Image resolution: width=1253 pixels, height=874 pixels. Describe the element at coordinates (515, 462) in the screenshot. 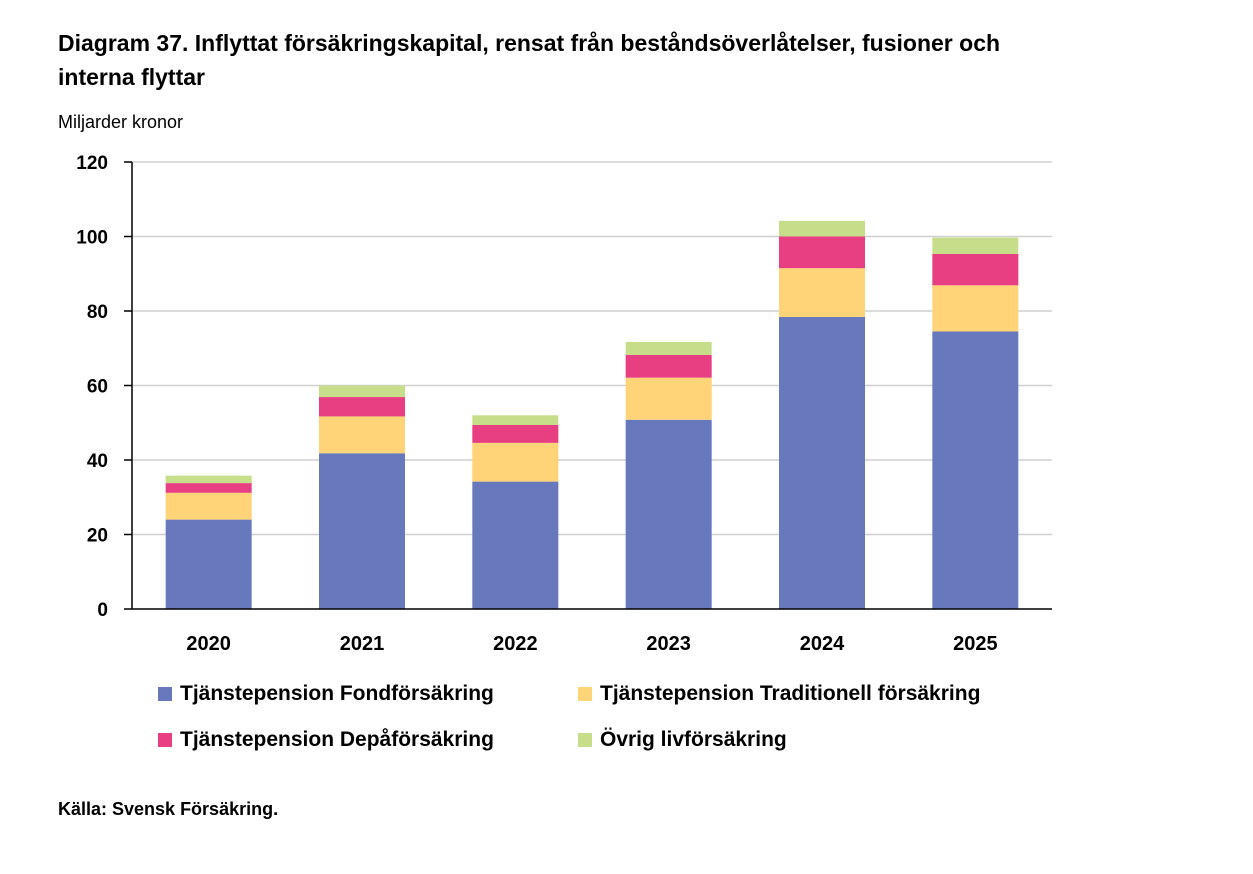

I see `bar-segment-2-2022` at that location.